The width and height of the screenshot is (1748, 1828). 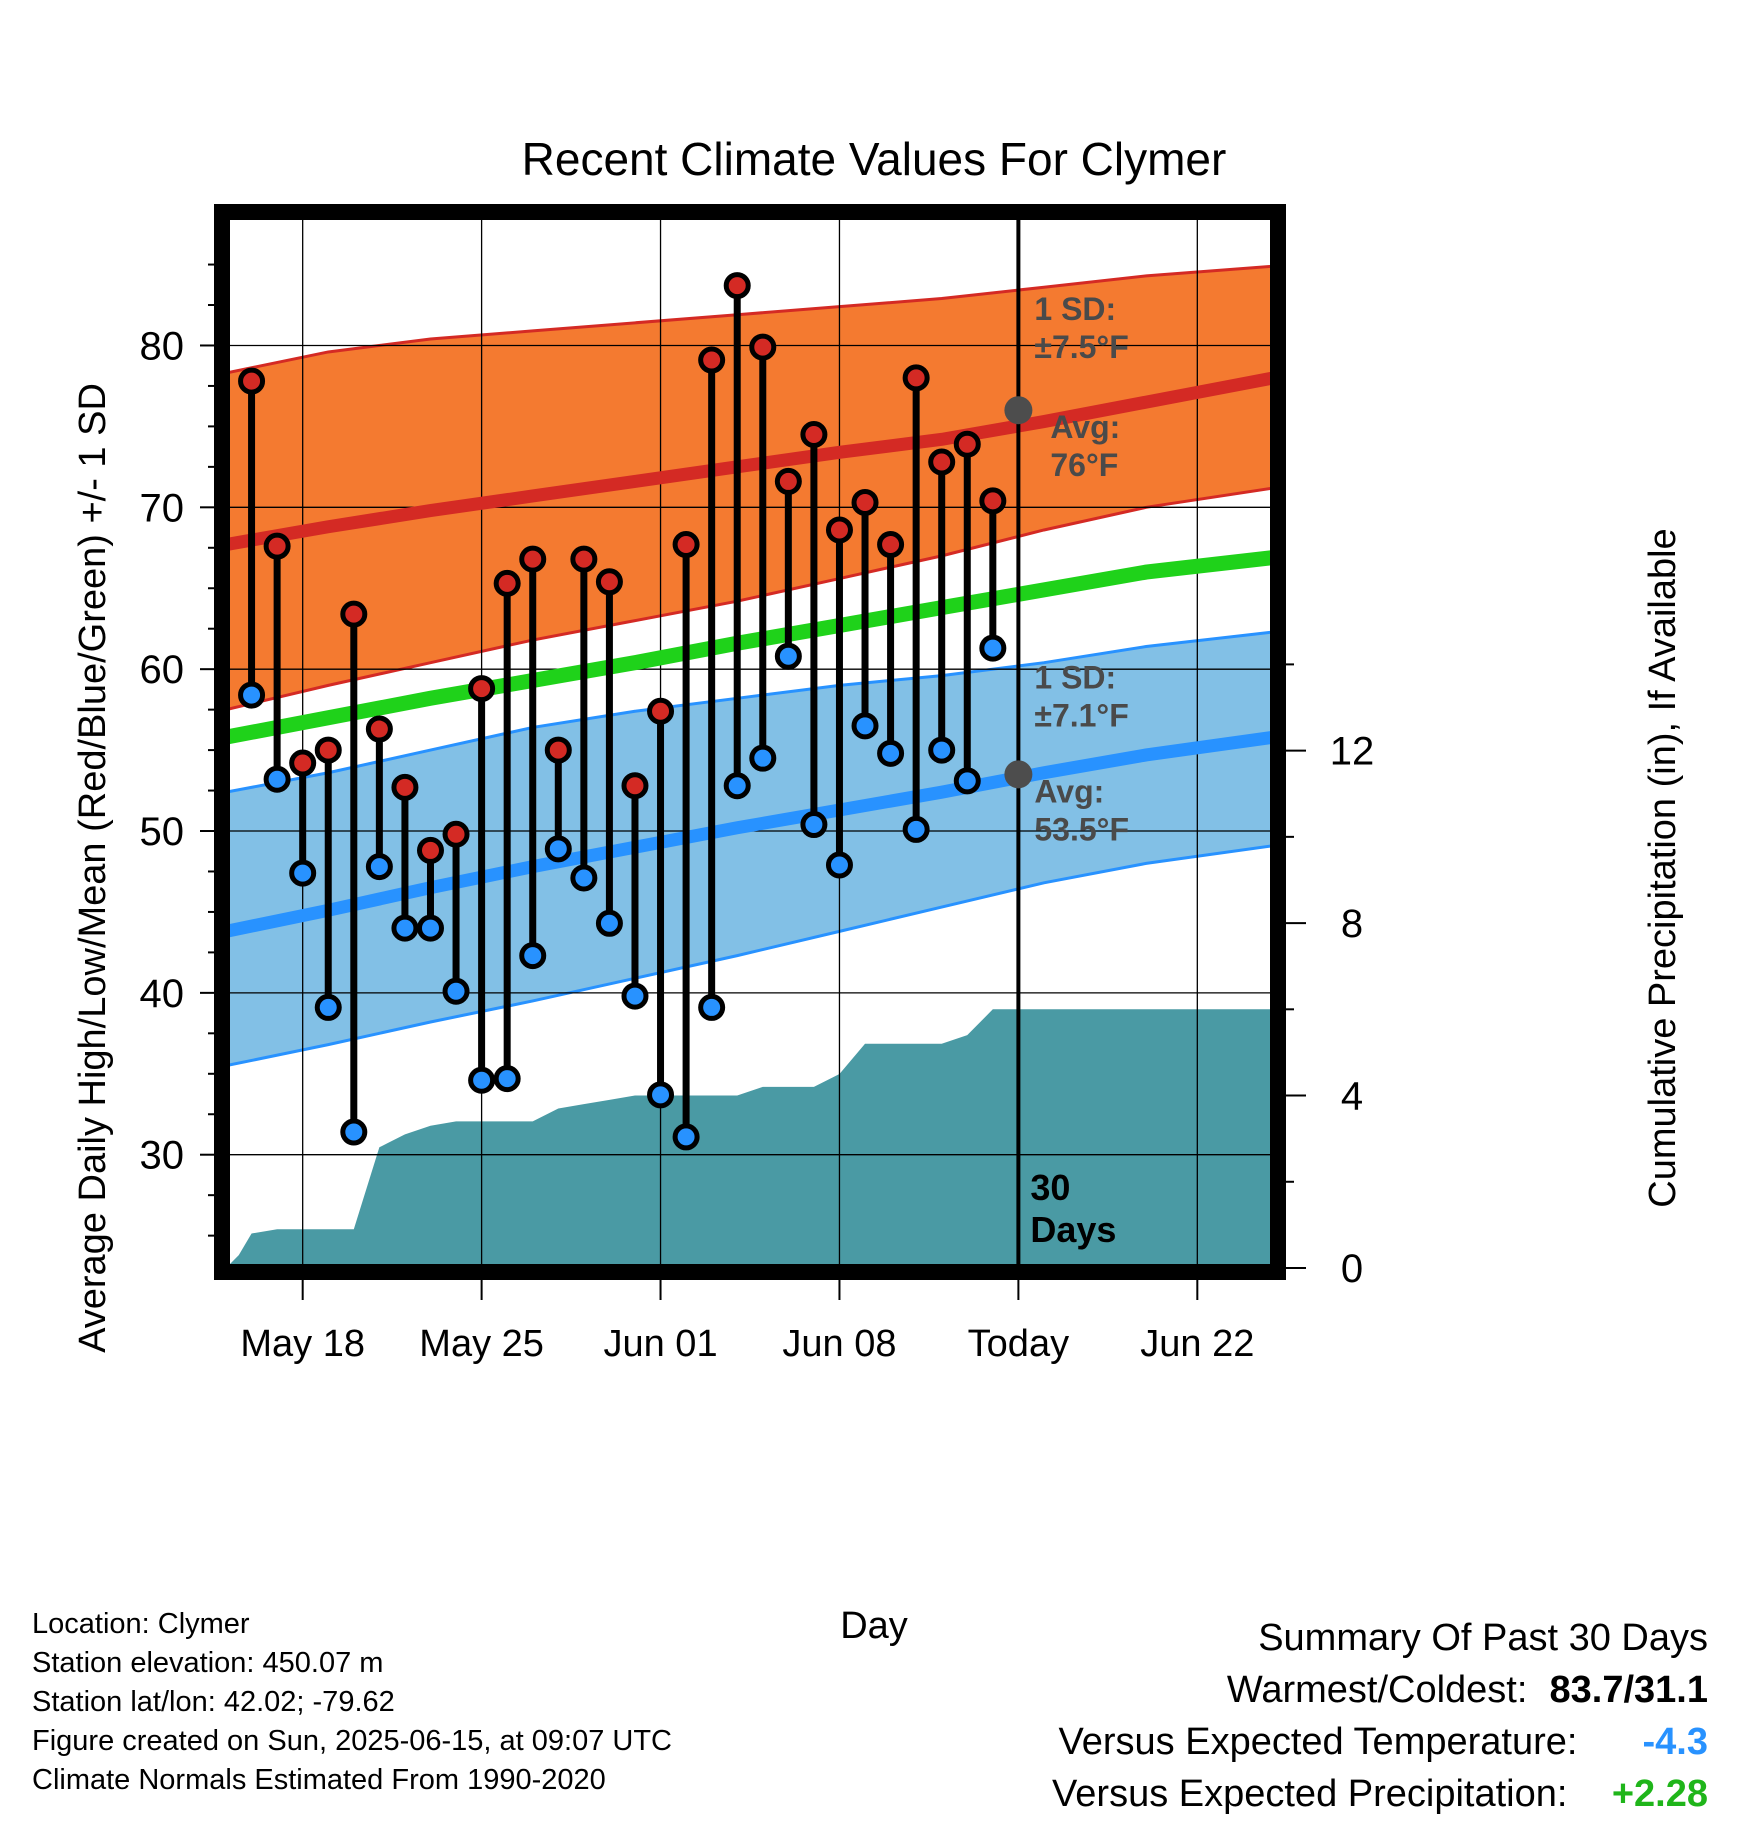 I want to click on warmest-coldest-value: 83.7/31.1, so click(x=1628, y=1690).